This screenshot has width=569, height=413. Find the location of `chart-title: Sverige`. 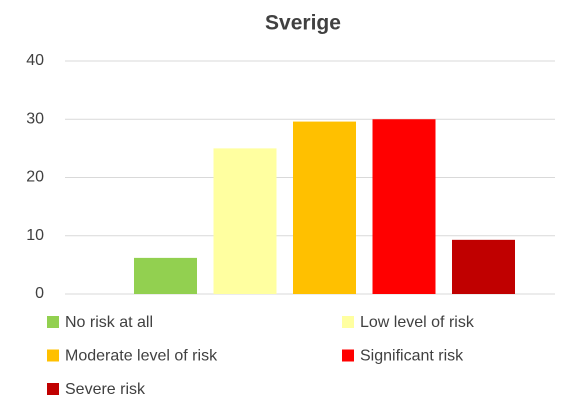

chart-title: Sverige is located at coordinates (303, 23).